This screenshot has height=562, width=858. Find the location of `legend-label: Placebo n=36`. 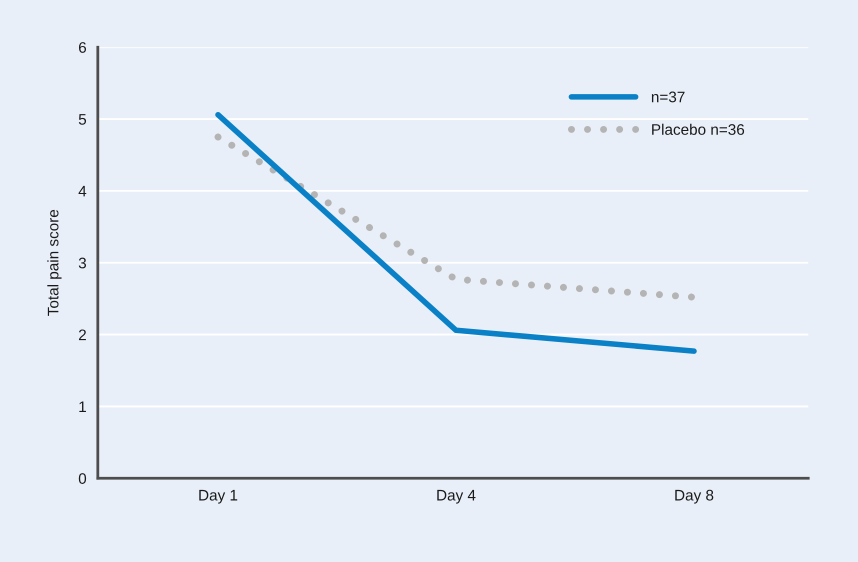

legend-label: Placebo n=36 is located at coordinates (698, 129).